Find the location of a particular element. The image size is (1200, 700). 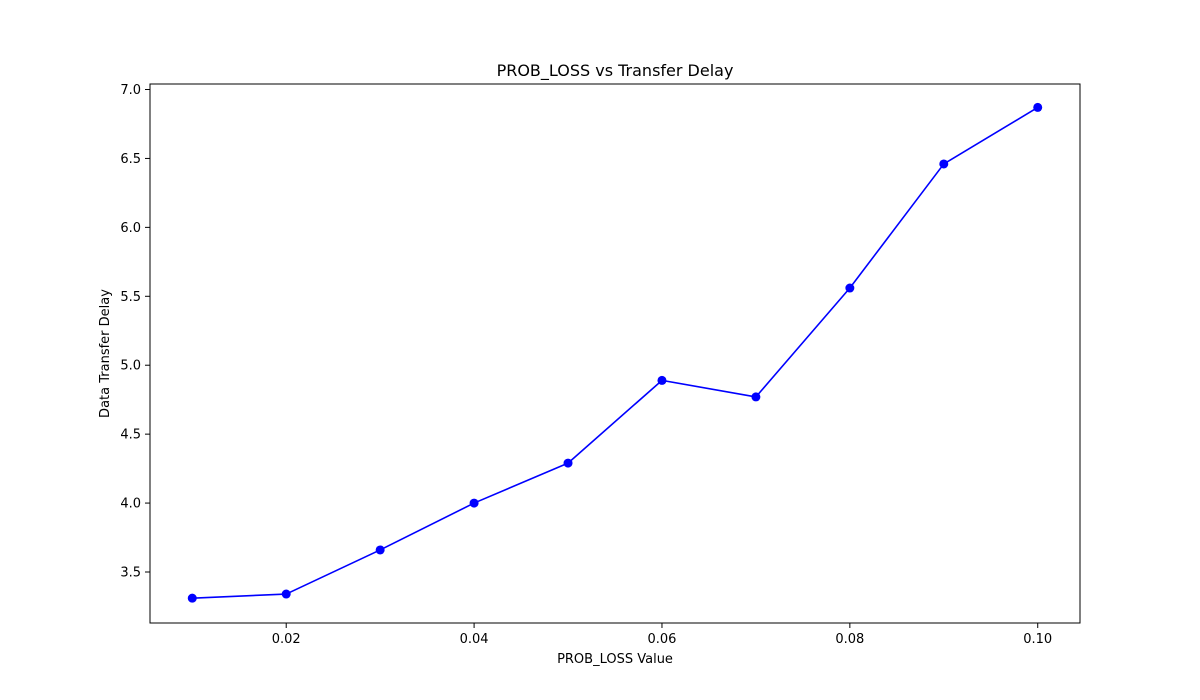

x-axis-label: PROB_LOSS Value is located at coordinates (615, 659).